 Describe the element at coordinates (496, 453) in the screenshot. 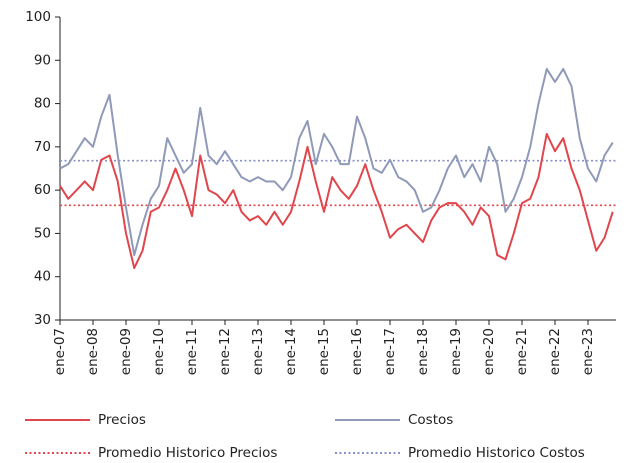

I see `legend-label: Promedio Historico Costos` at that location.